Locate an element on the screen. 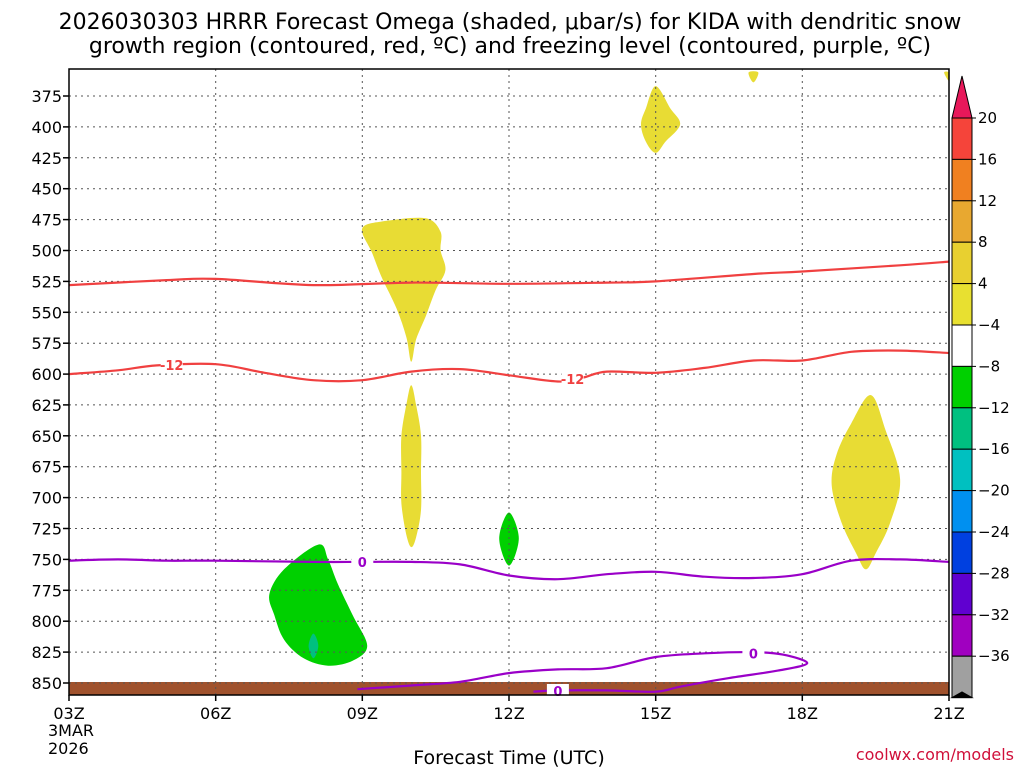 This screenshot has width=1024, height=768. freezing-label-0: 0 is located at coordinates (362, 563).